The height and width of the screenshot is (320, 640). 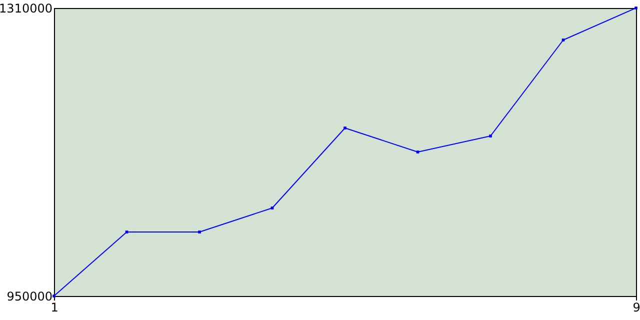 I want to click on y-tick-label: 950000, so click(x=29, y=297).